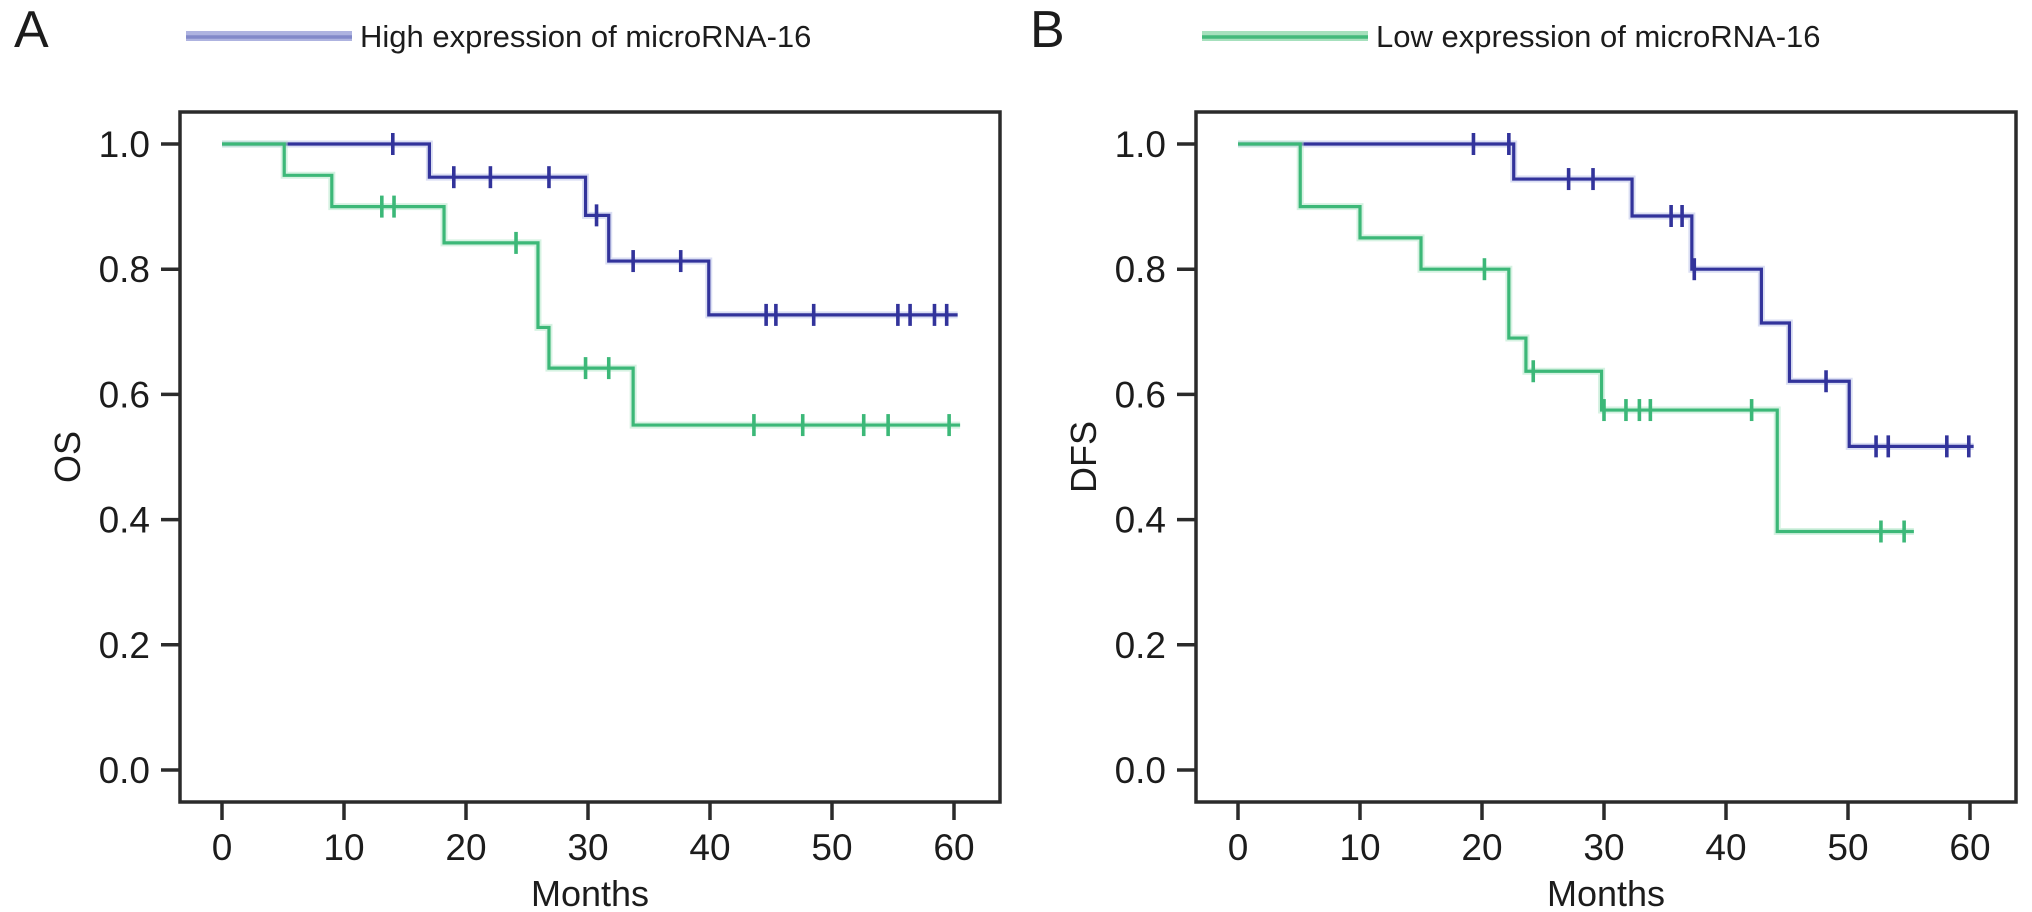  What do you see at coordinates (1598, 36) in the screenshot?
I see `legend-label: Low expression of microRNA-16` at bounding box center [1598, 36].